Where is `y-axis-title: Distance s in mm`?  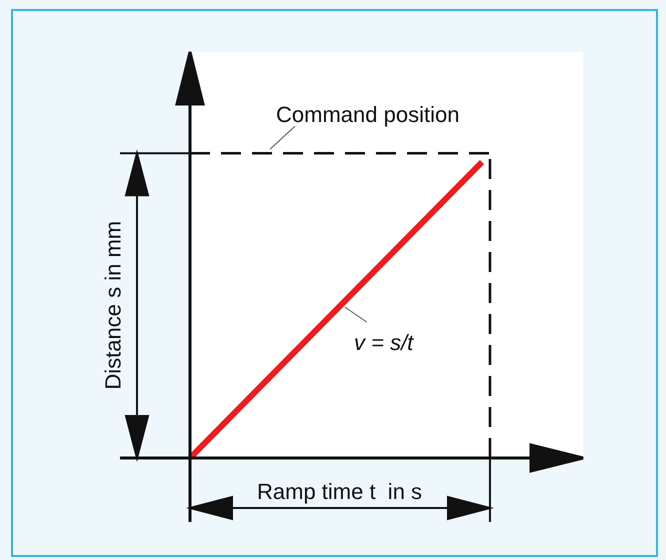 y-axis-title: Distance s in mm is located at coordinates (113, 305).